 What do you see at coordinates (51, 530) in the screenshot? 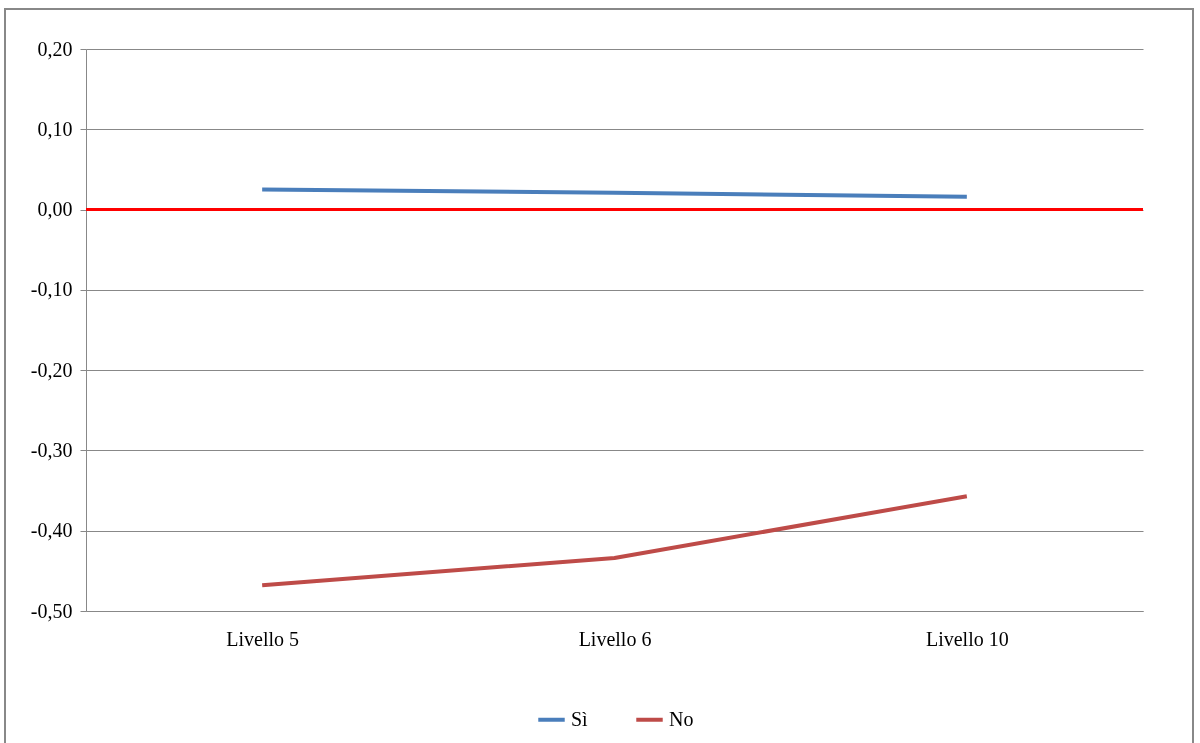
I see `y-tick-label: -0,40` at bounding box center [51, 530].